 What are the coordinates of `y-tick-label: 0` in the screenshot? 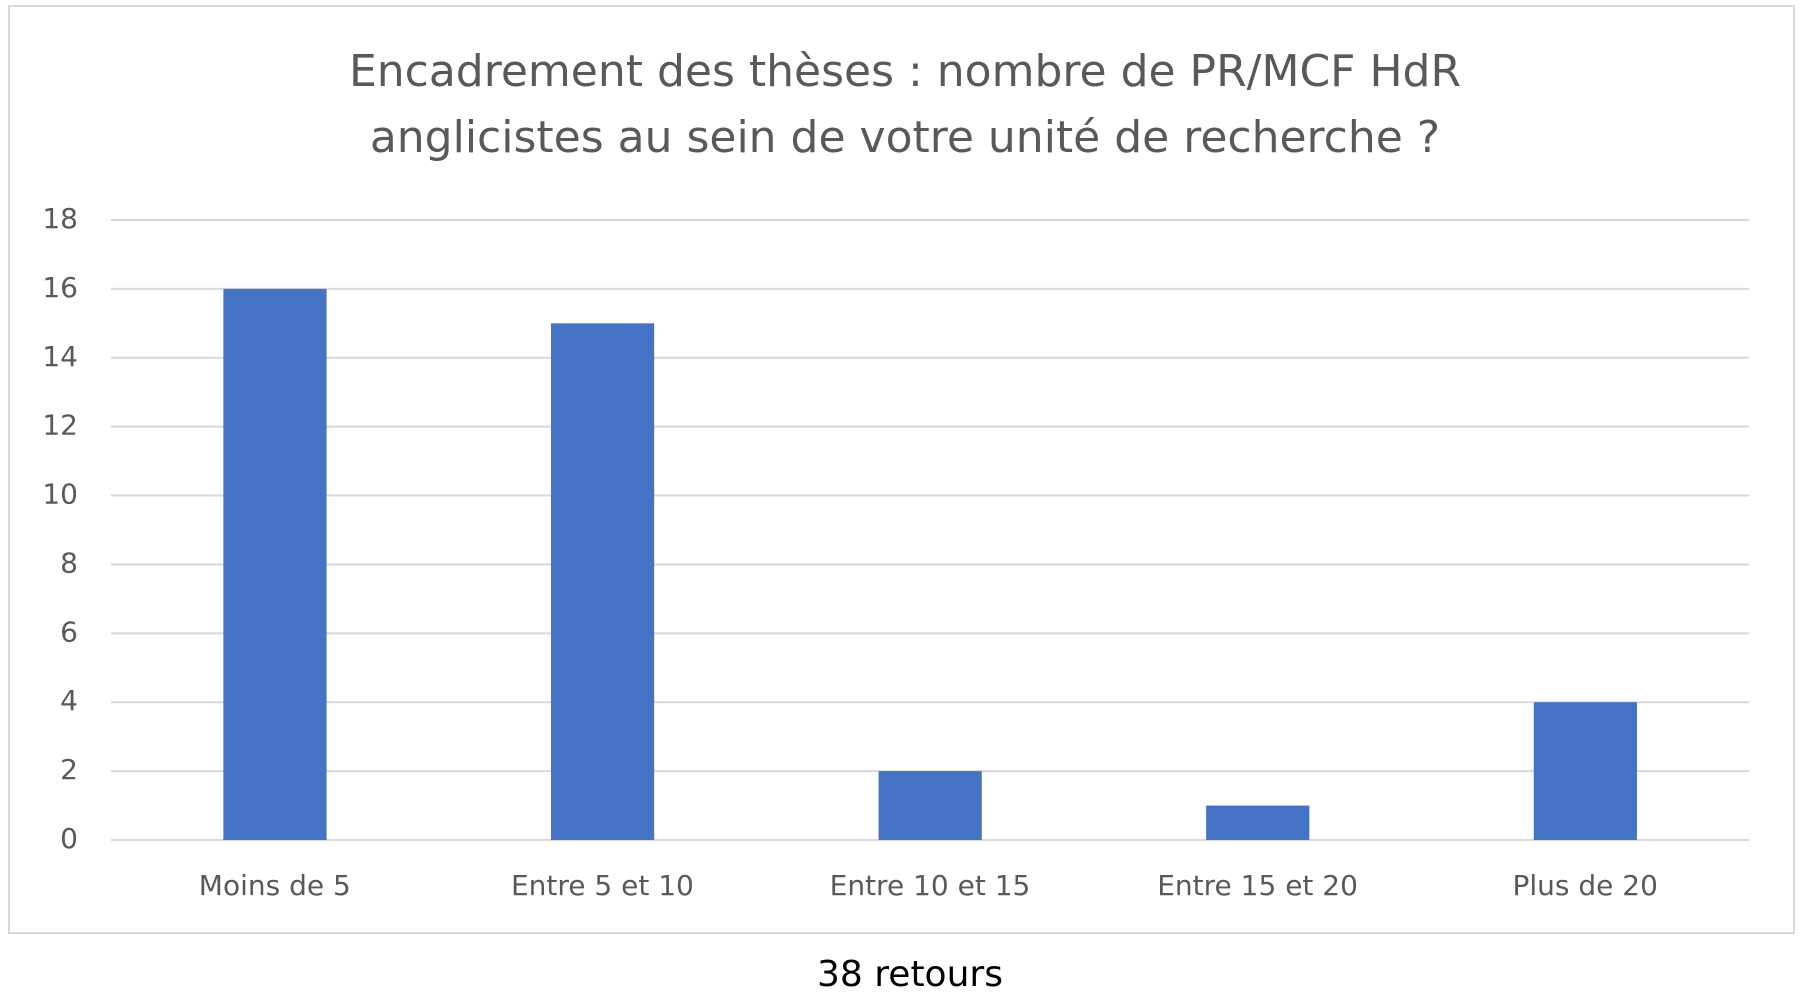 It's located at (69, 838).